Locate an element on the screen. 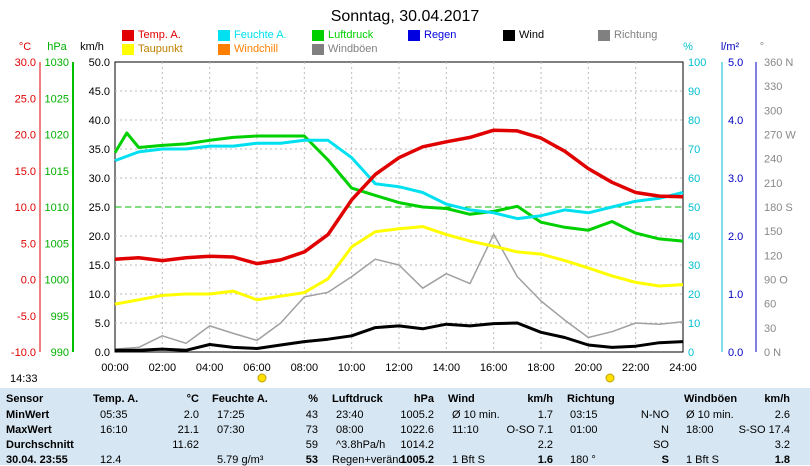 Image resolution: width=810 pixels, height=466 pixels. wind-axis-tick-label: 40.0 is located at coordinates (99, 121).